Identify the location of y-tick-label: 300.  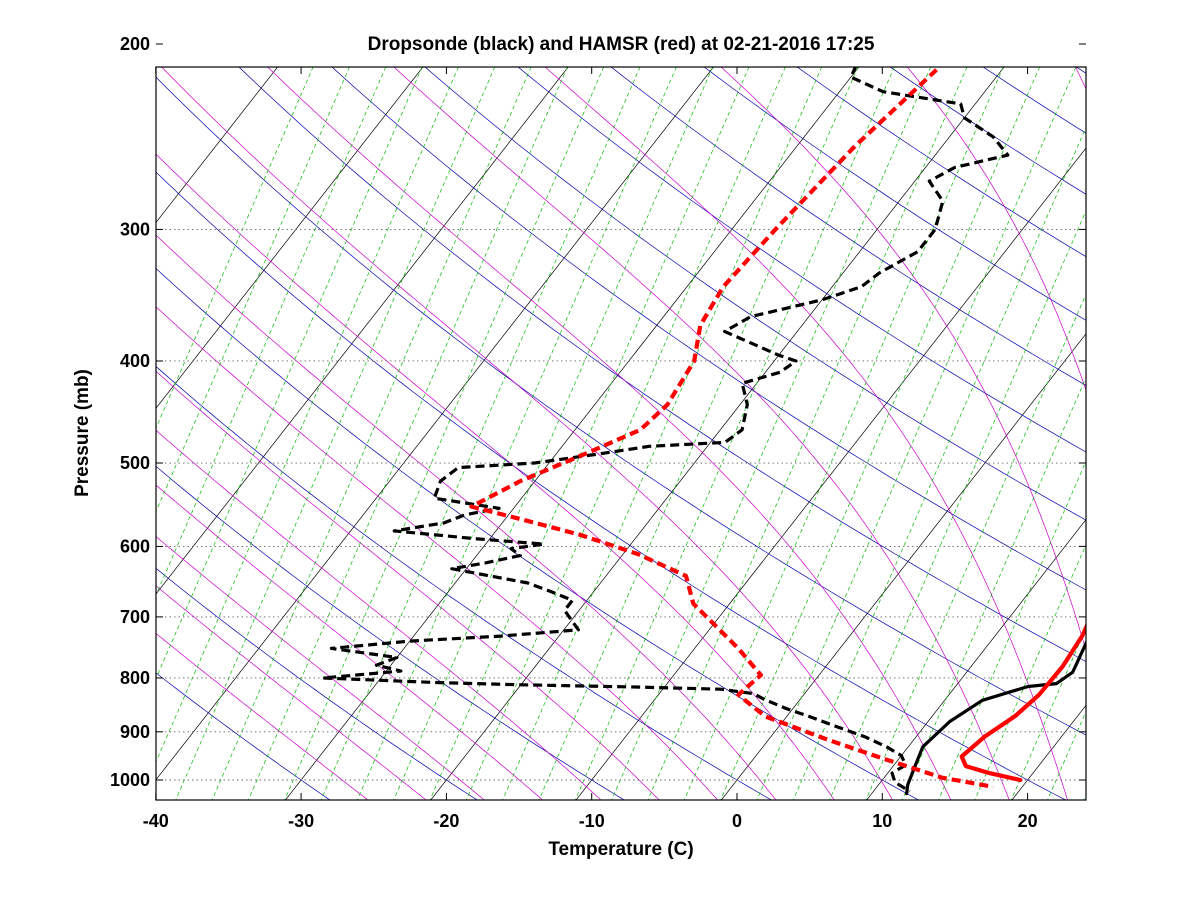
(135, 229).